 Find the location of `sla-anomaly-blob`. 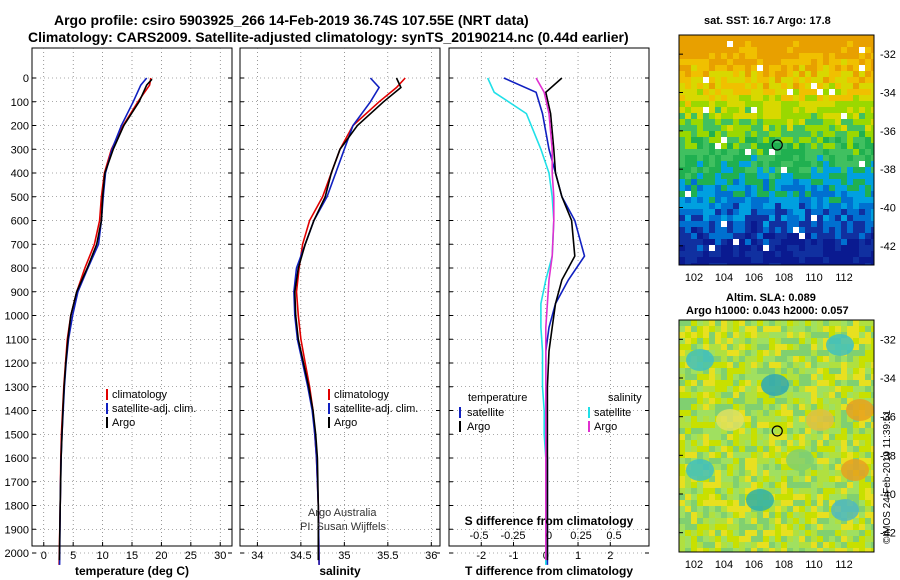

sla-anomaly-blob is located at coordinates (820, 420).